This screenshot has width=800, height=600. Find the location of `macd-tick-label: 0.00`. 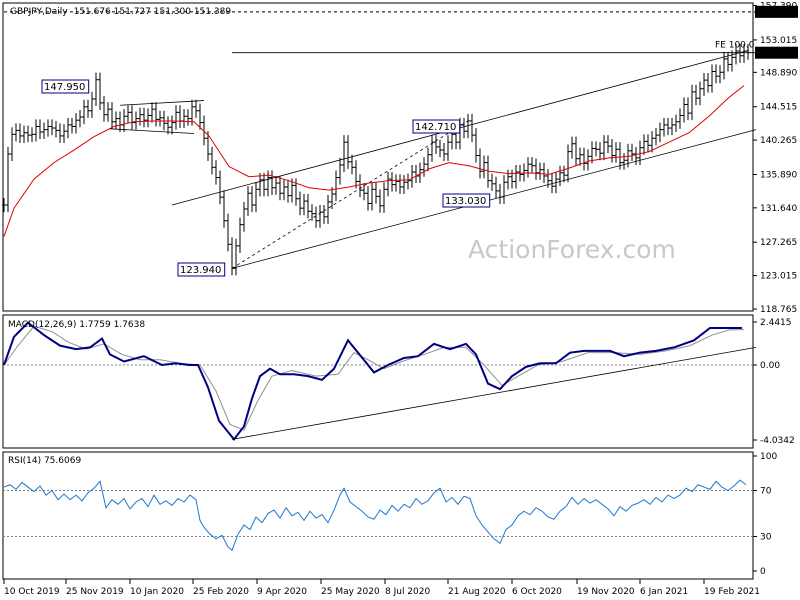

macd-tick-label: 0.00 is located at coordinates (770, 366).